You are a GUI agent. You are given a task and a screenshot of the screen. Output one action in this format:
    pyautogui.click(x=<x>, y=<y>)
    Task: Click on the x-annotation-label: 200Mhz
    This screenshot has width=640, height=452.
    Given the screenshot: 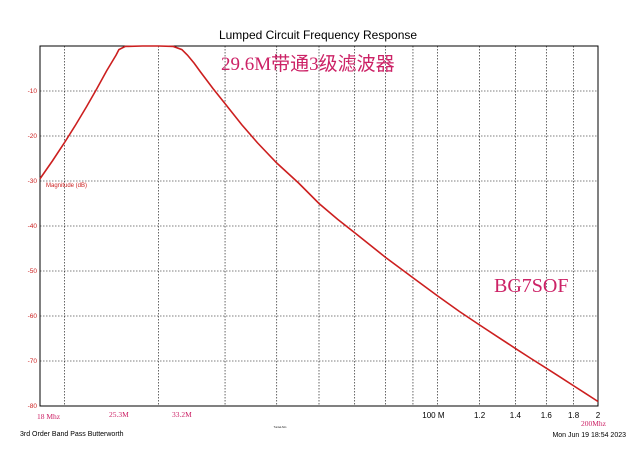 What is the action you would take?
    pyautogui.click(x=594, y=423)
    